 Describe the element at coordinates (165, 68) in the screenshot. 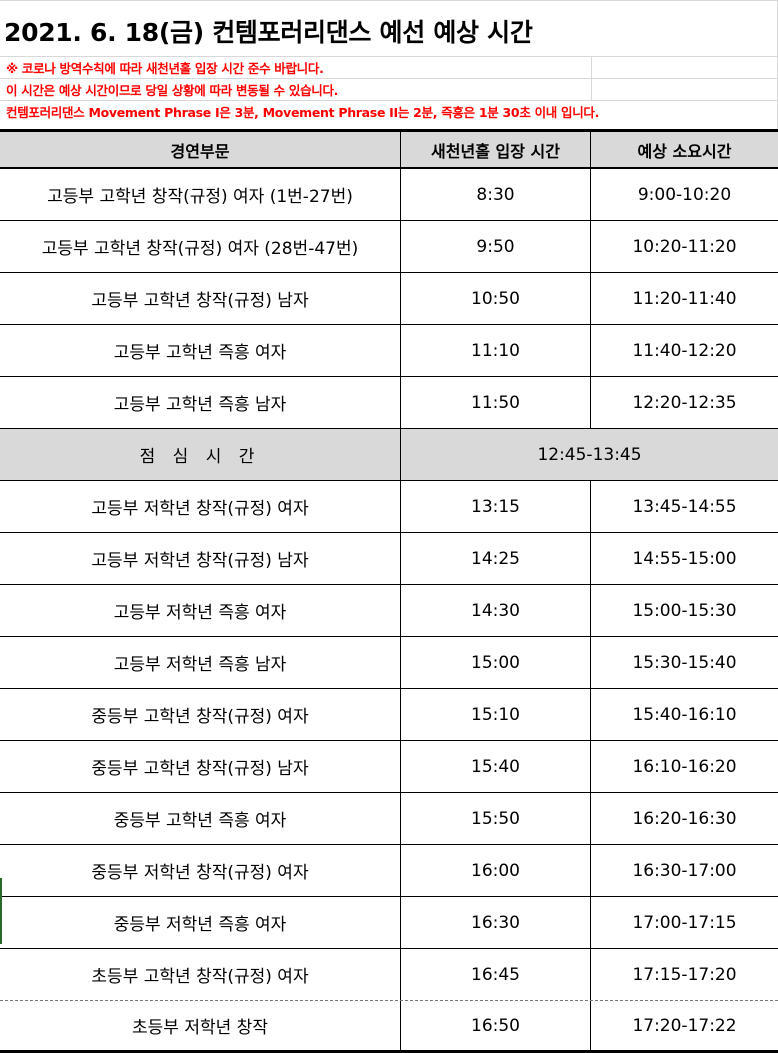

I see `notice-line-1: ※ 코로나 방역수칙에 따라 새천년홀 입장 시간 준수 바랍니다.` at that location.